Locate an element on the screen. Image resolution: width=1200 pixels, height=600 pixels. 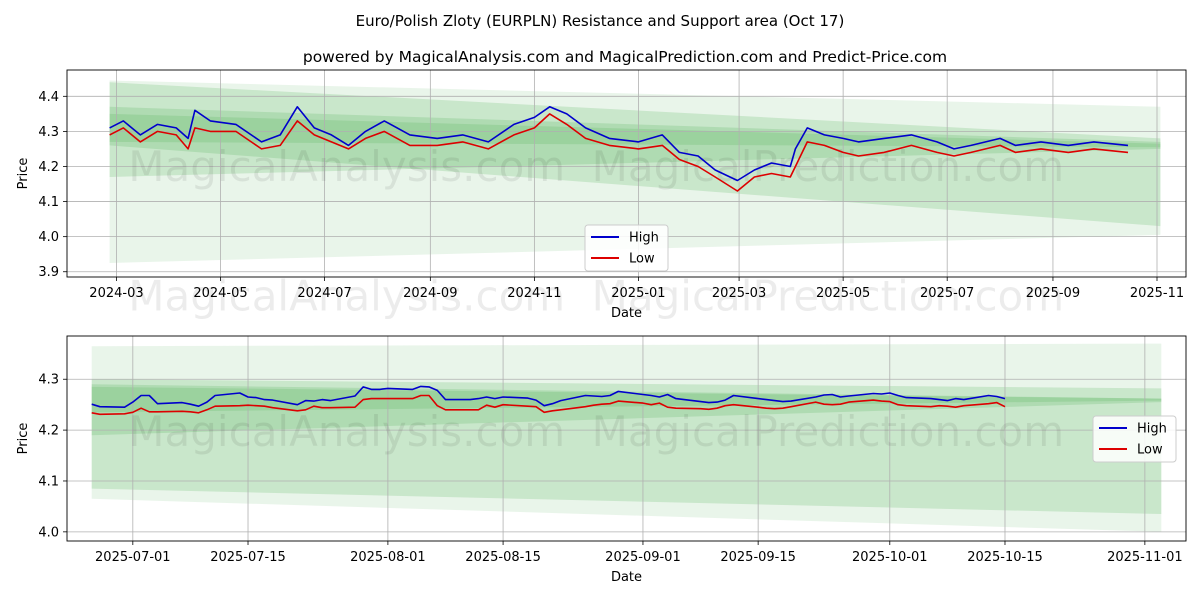
x-tick-label-0-5: 2025-01 is located at coordinates (638, 293).